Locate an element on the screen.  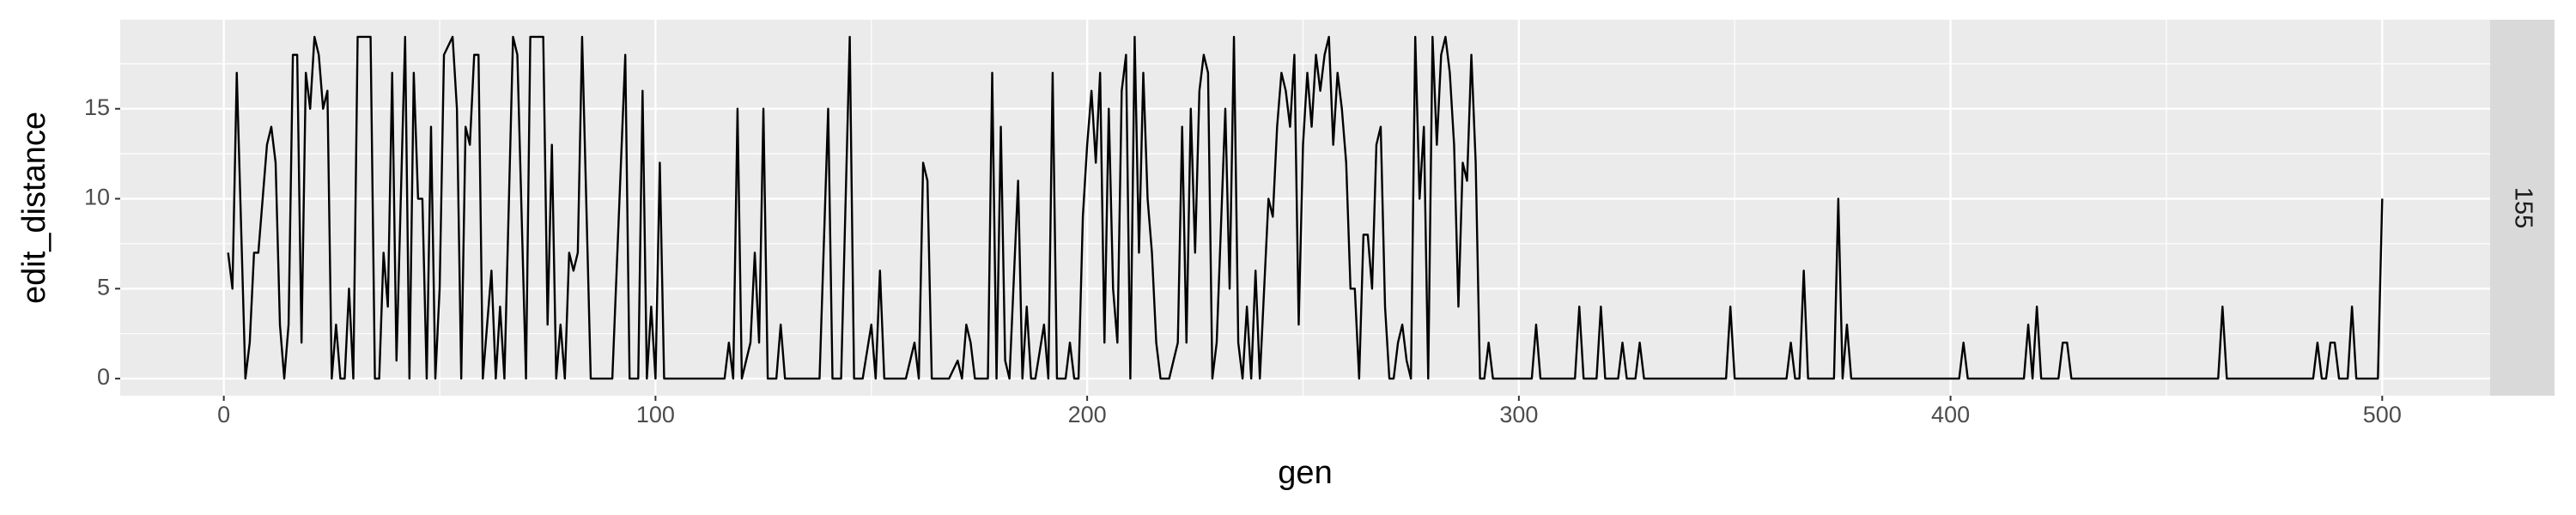
x-tick-label: 100 is located at coordinates (655, 414).